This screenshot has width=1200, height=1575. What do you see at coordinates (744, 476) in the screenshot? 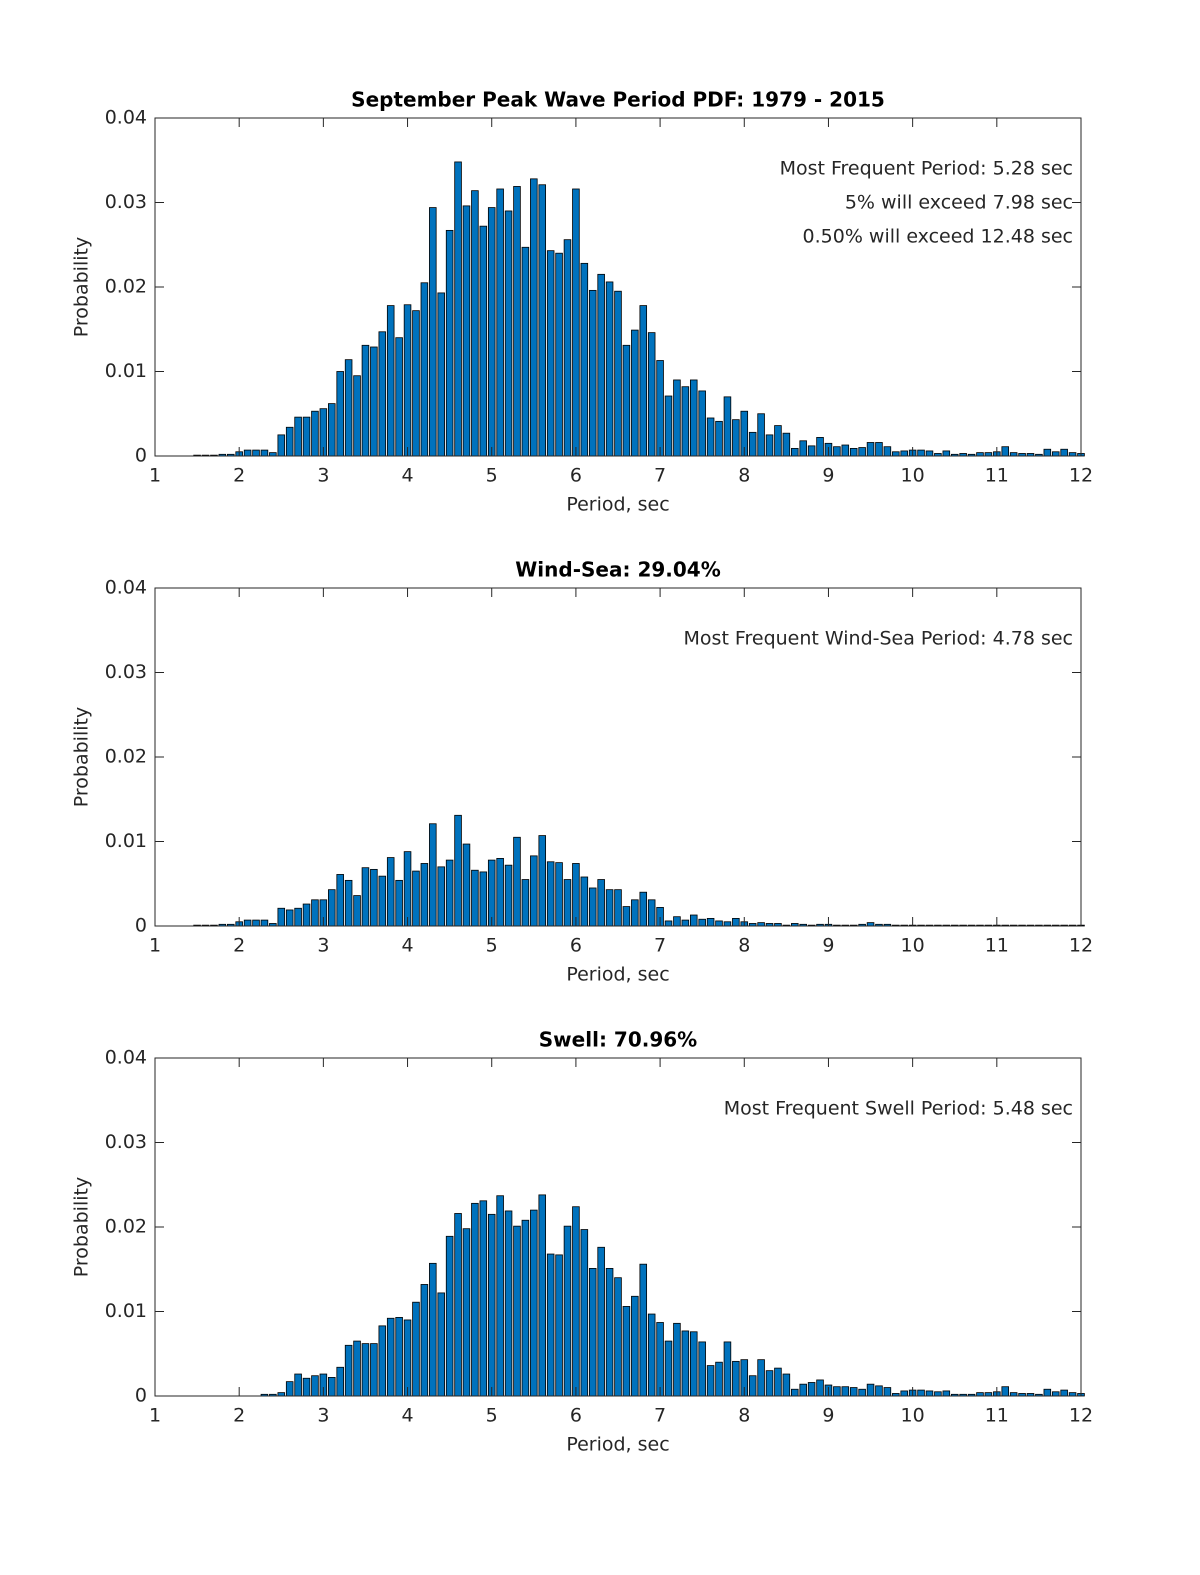
I see `x-tick-label: 8` at bounding box center [744, 476].